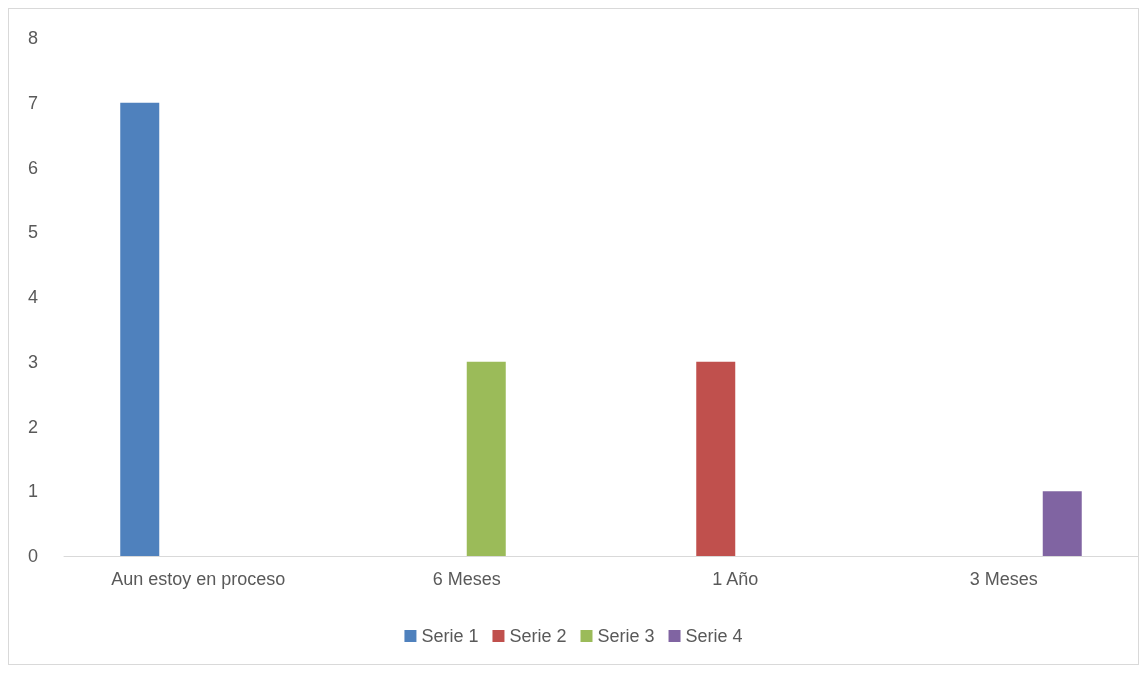 This screenshot has width=1147, height=673. What do you see at coordinates (32, 426) in the screenshot?
I see `y-tick-label: 2` at bounding box center [32, 426].